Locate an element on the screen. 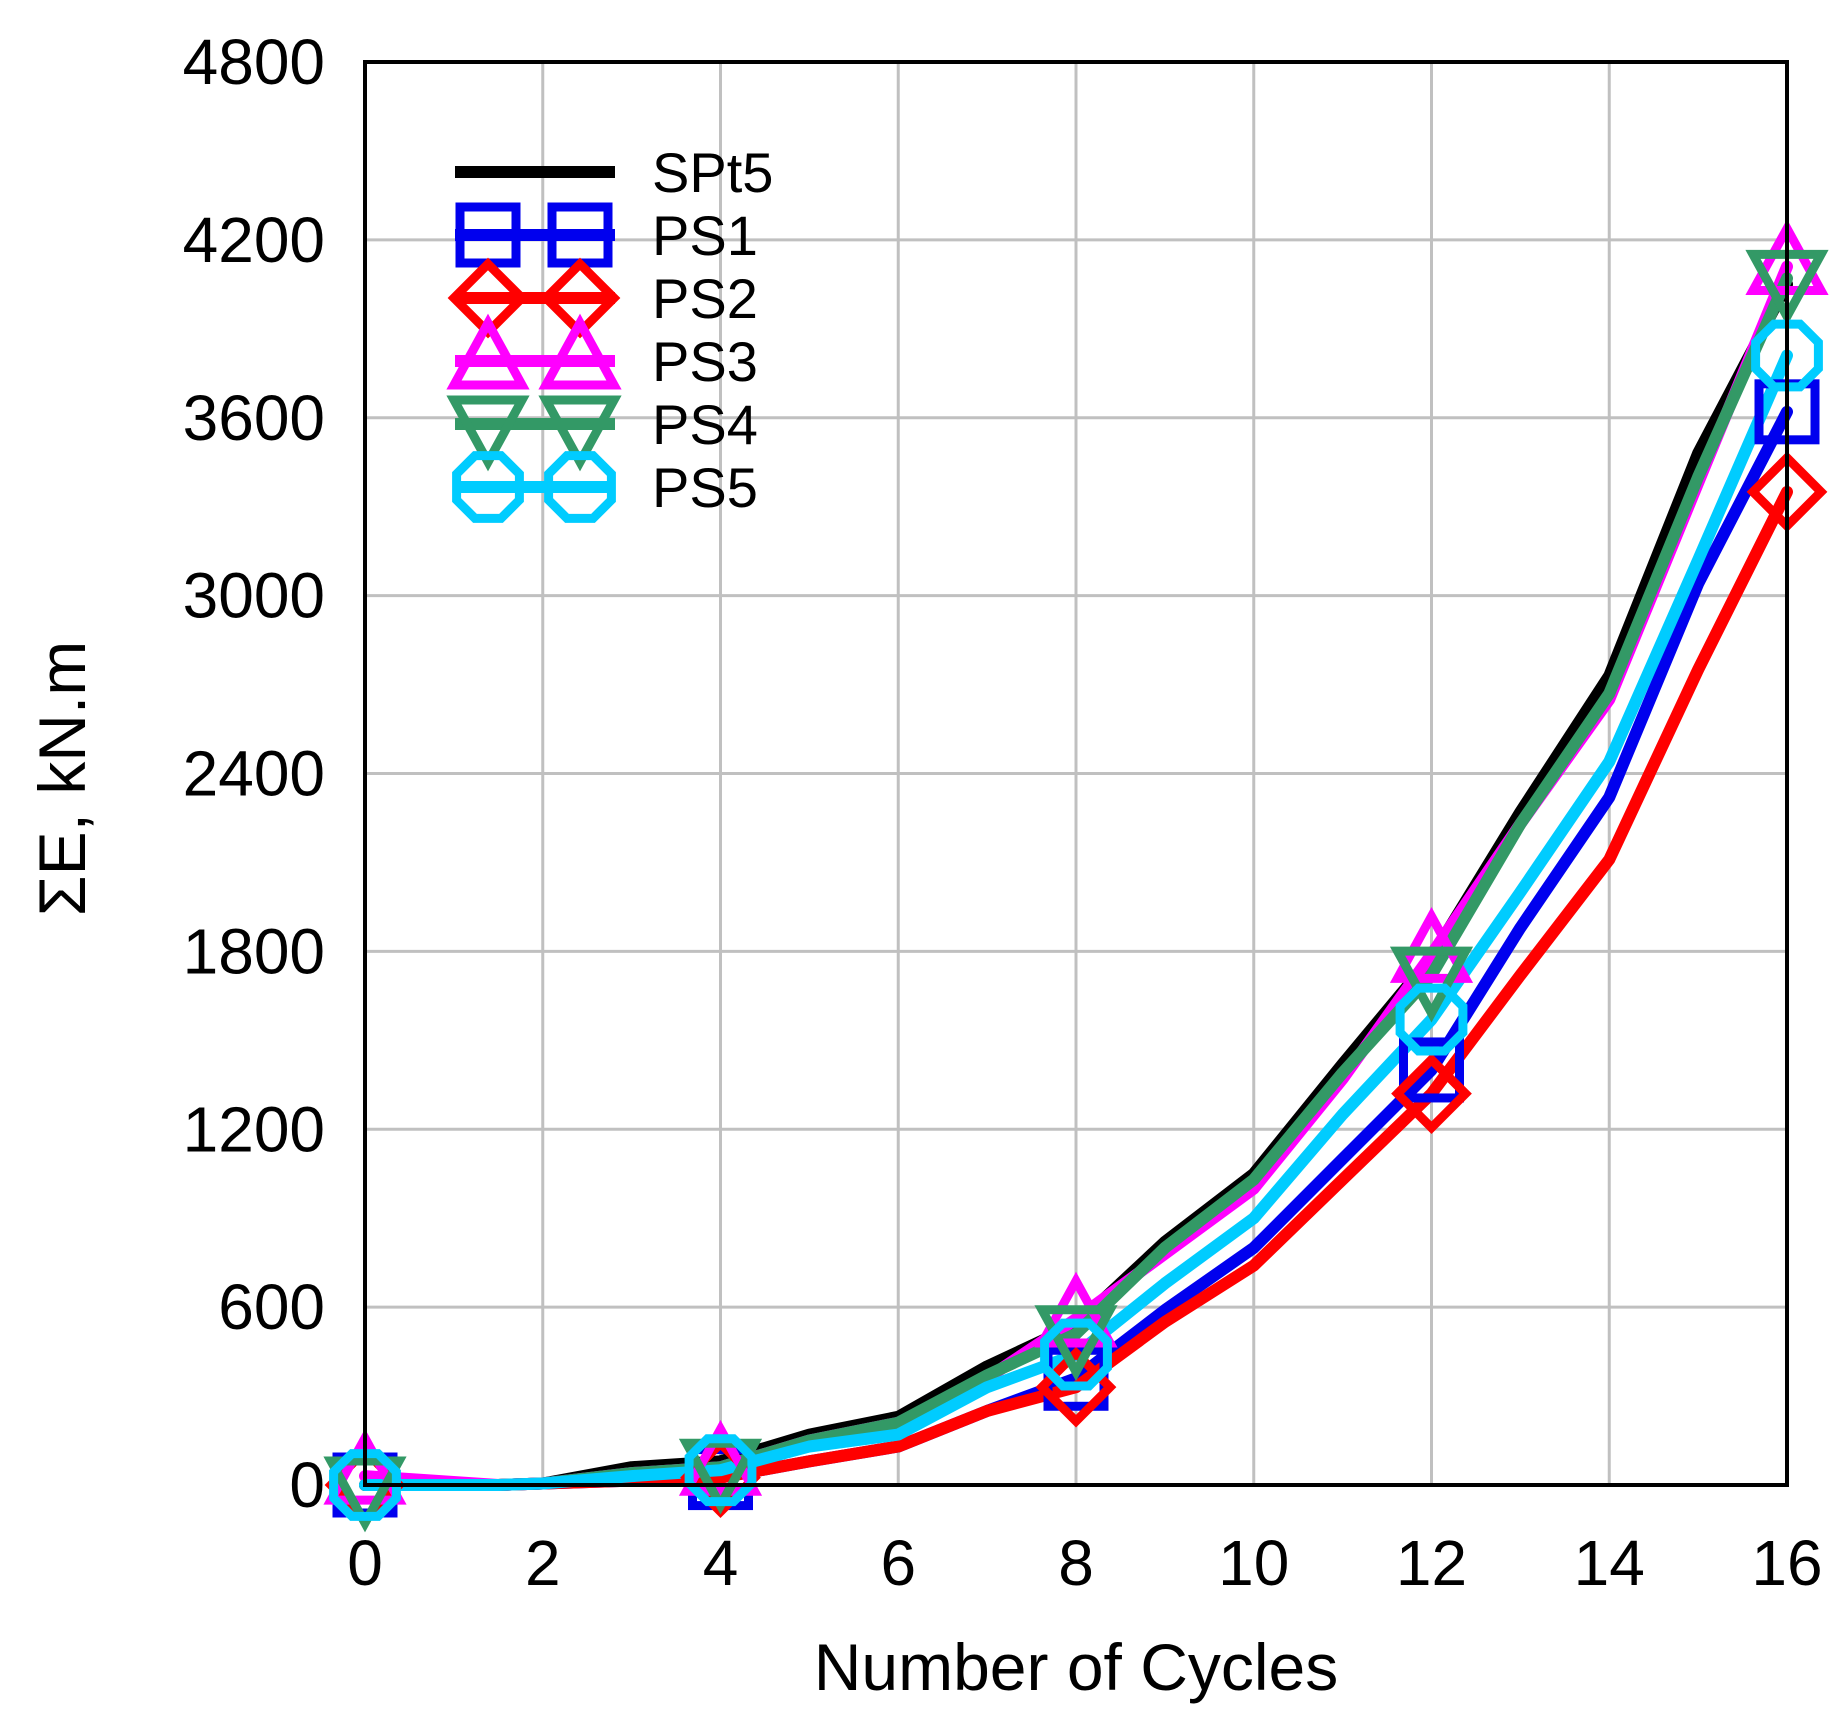 The image size is (1848, 1728). x-axis-ticks: 0 2 4 6 8 10 12 14 16 is located at coordinates (1084, 1563).